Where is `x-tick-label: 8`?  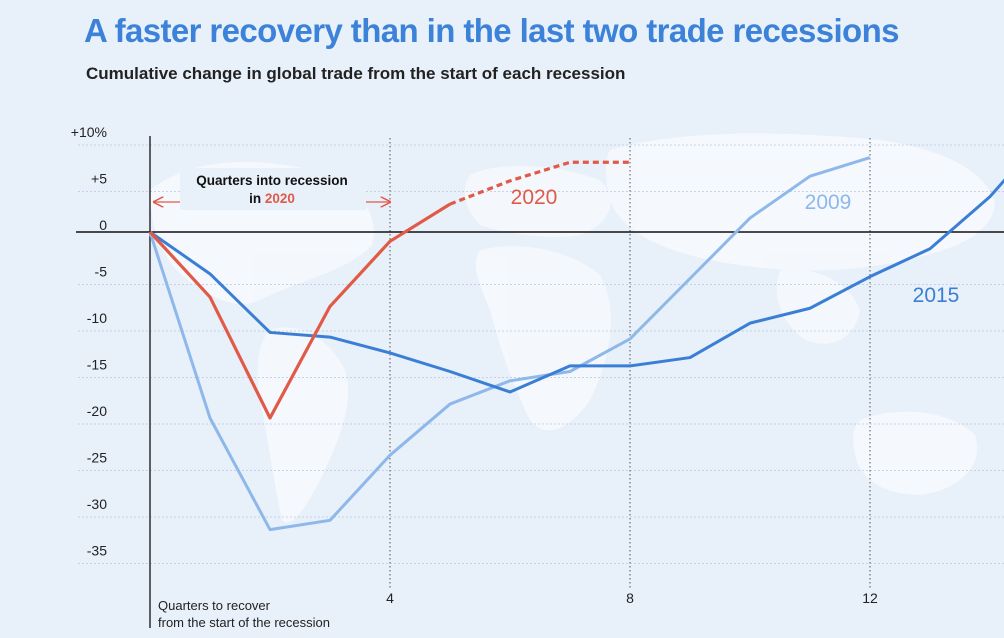 x-tick-label: 8 is located at coordinates (630, 598).